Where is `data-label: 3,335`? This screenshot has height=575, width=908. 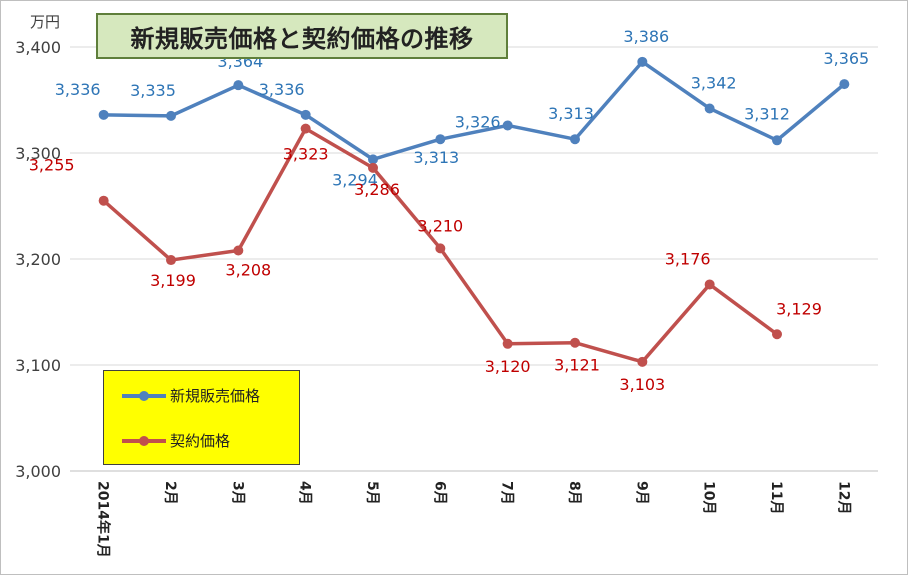
data-label: 3,335 is located at coordinates (153, 90).